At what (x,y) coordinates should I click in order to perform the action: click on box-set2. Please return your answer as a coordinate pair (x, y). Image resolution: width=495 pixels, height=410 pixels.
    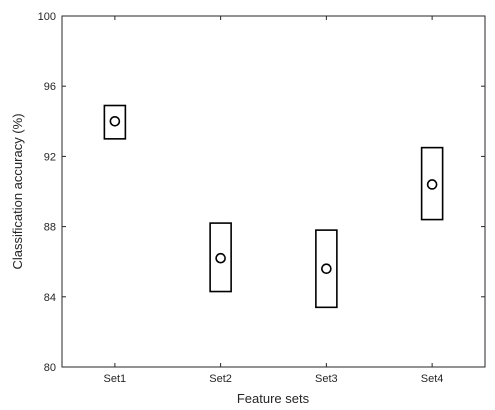
    Looking at the image, I should click on (220, 257).